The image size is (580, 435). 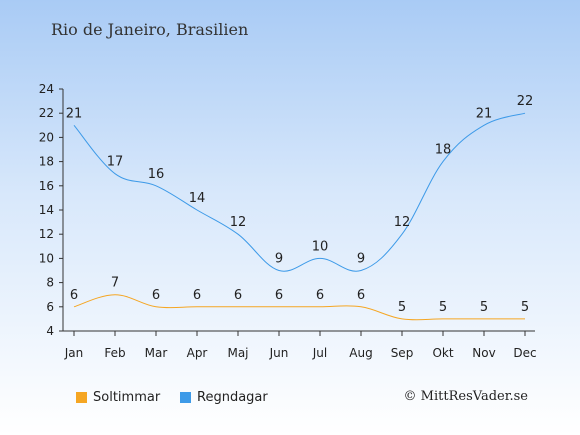 I want to click on legend-item-soltimmar: Soltimmar, so click(x=118, y=397).